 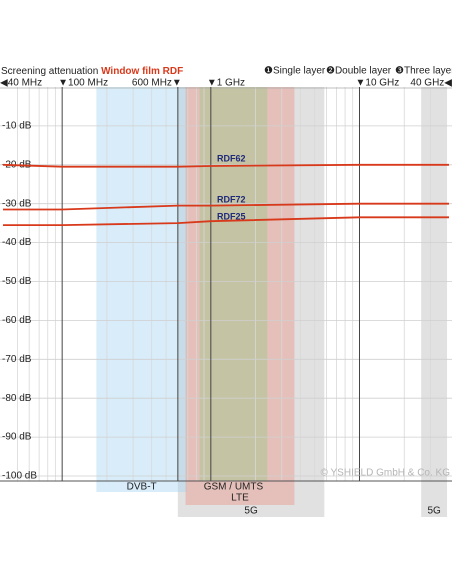 I want to click on x-tick-label: 40 GHz◀, so click(x=431, y=83).